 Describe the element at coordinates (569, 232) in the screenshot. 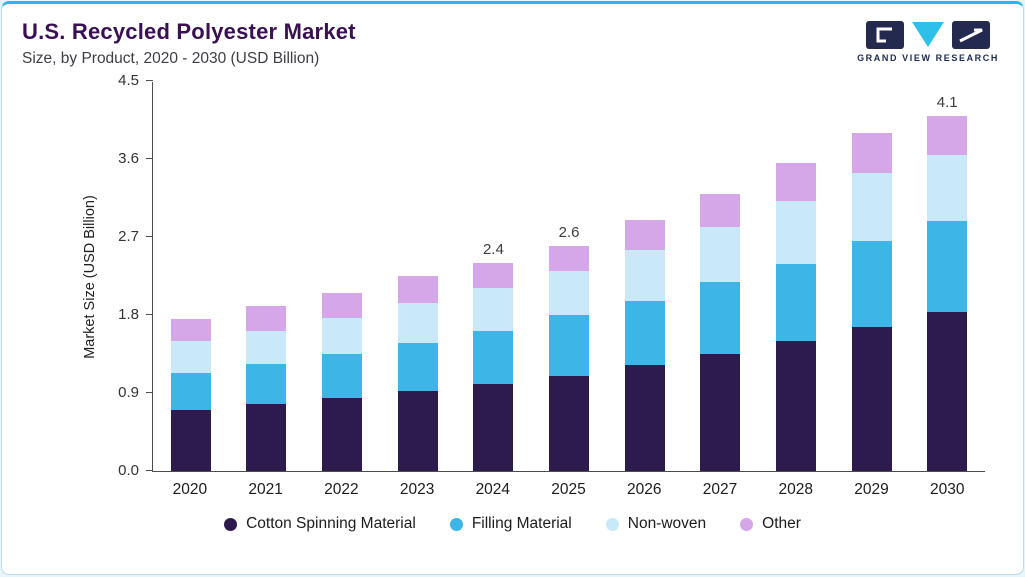

I see `bar-total-label-2025: 2.6` at that location.